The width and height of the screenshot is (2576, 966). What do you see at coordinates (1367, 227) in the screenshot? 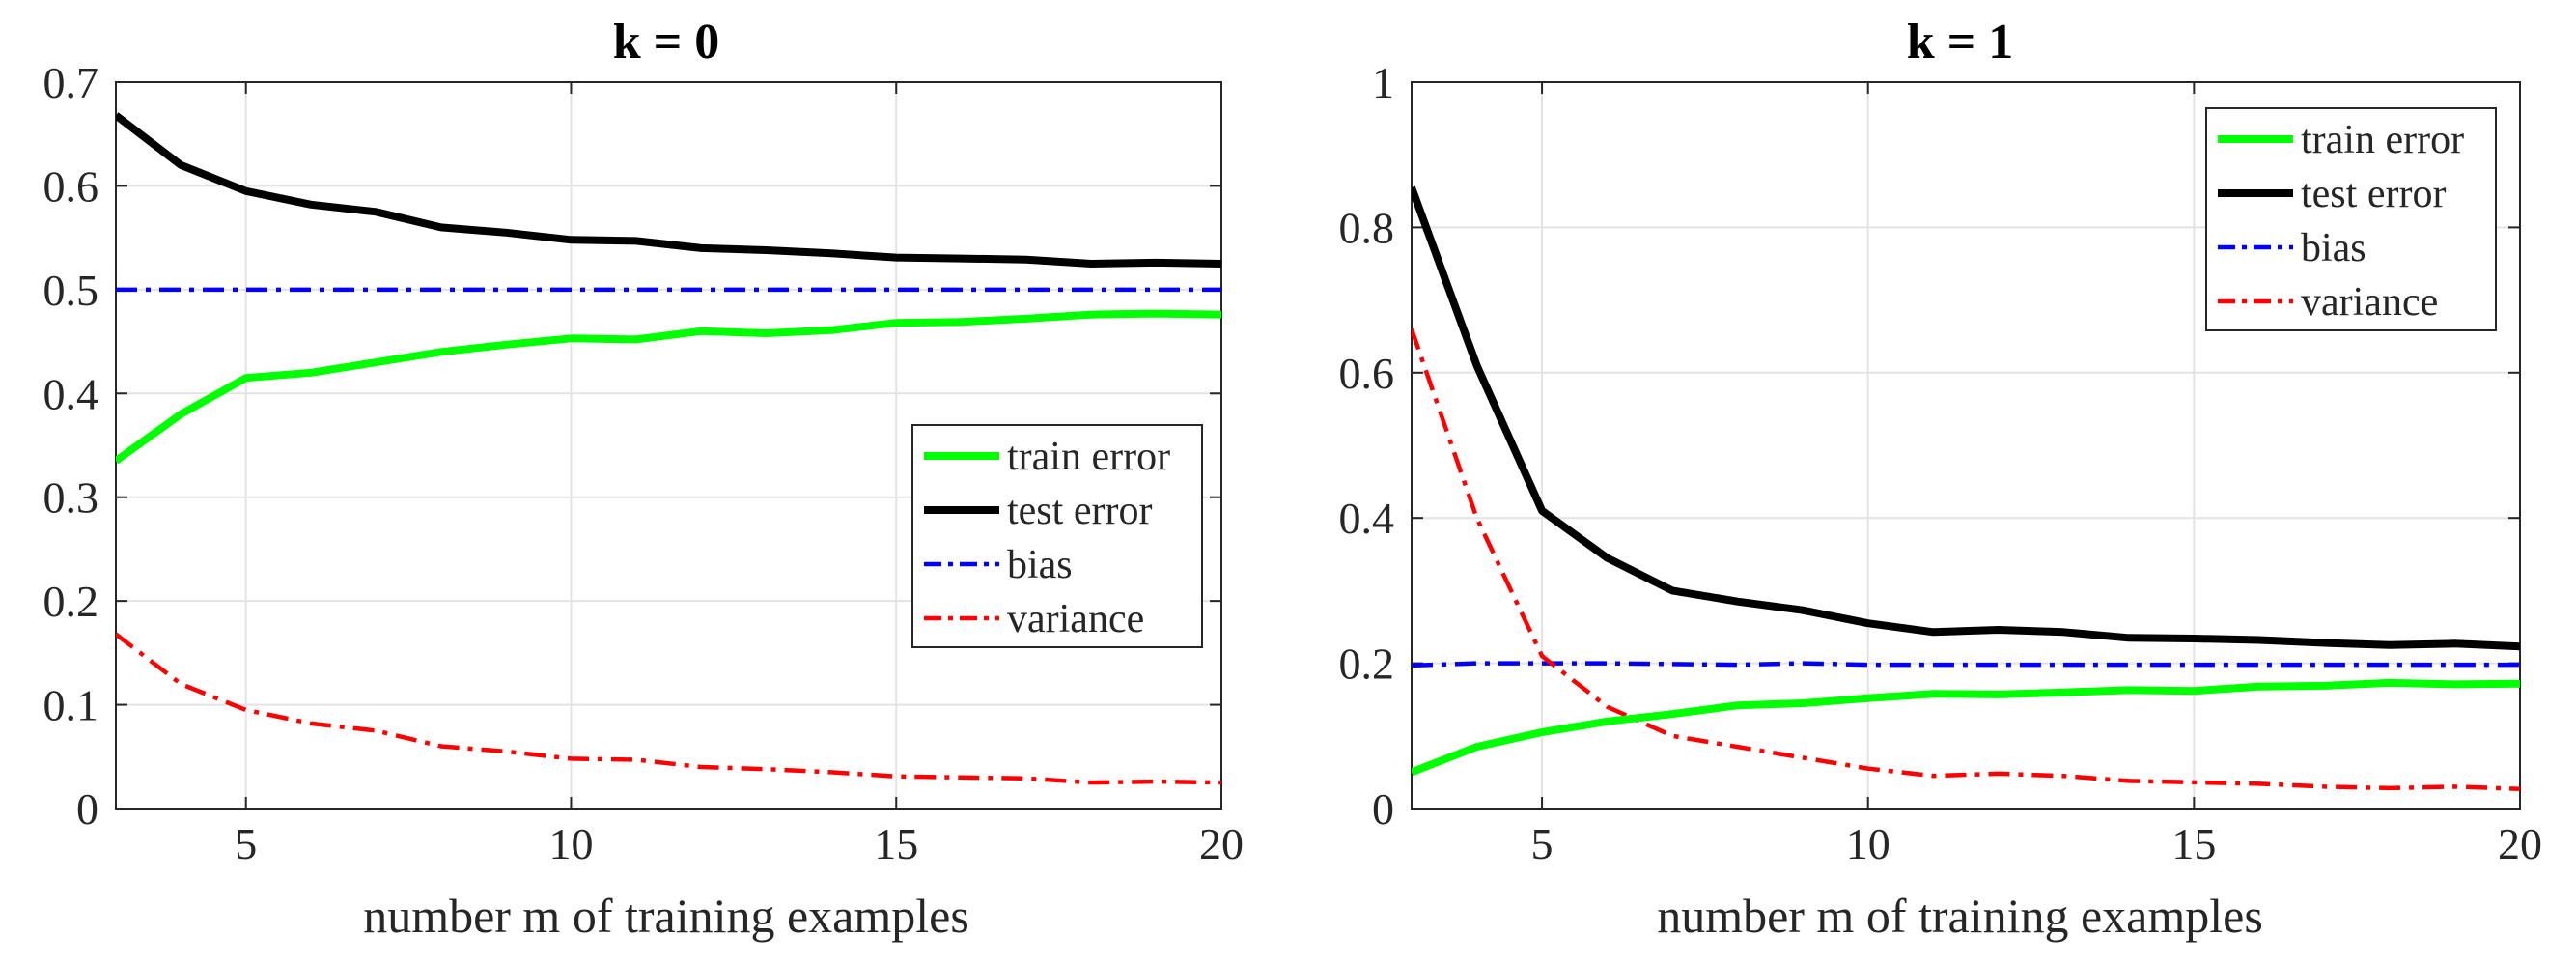
I see `y-tick-label: 0.8` at bounding box center [1367, 227].